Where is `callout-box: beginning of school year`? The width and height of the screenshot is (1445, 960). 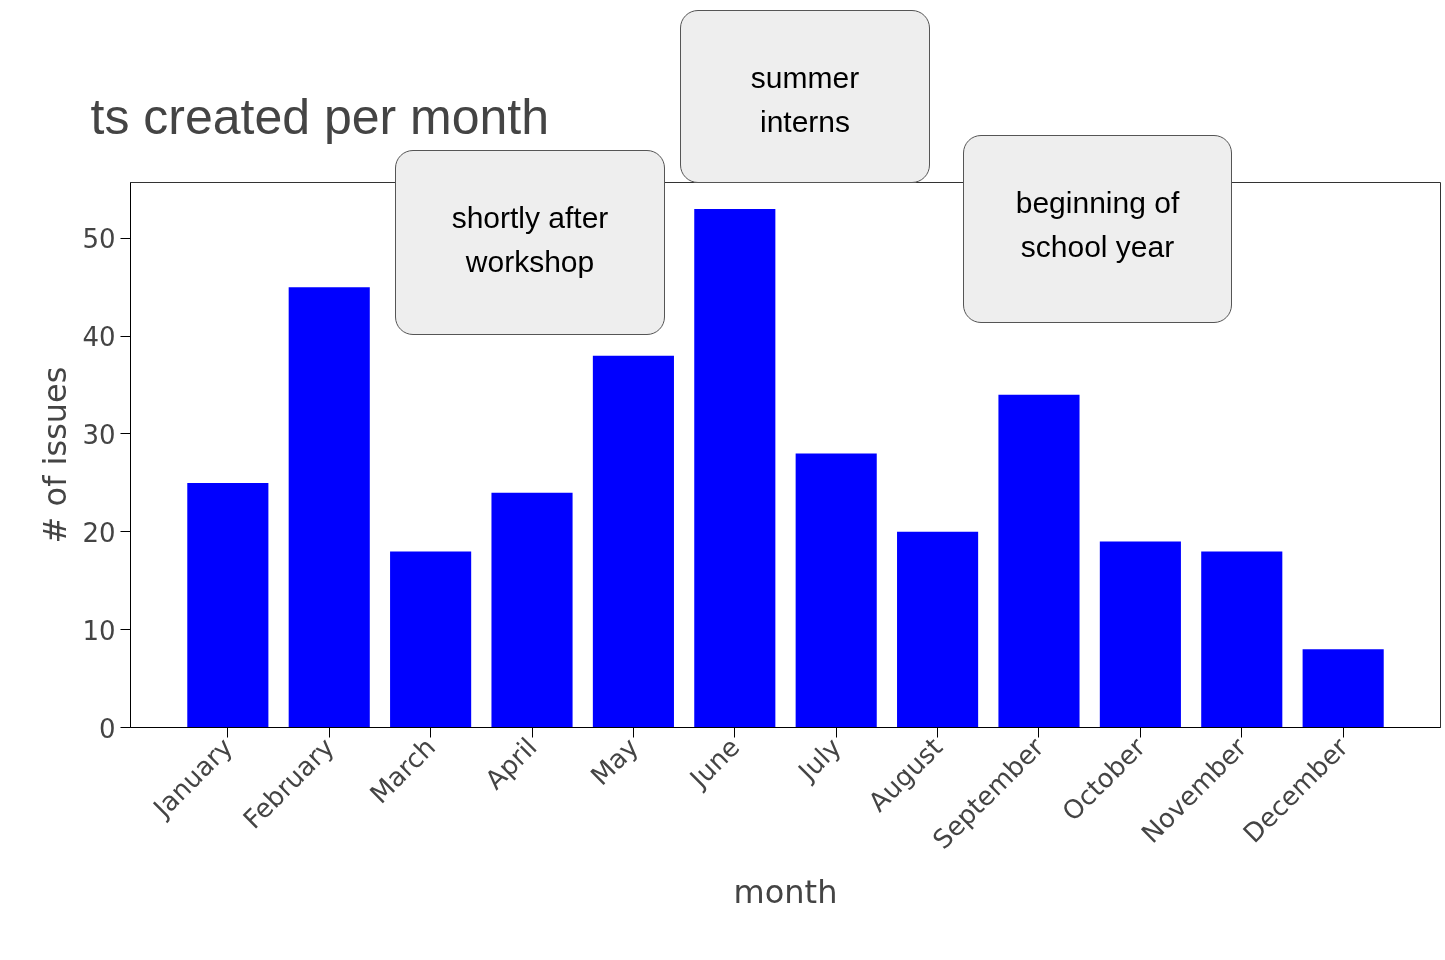 callout-box: beginning of school year is located at coordinates (1097, 229).